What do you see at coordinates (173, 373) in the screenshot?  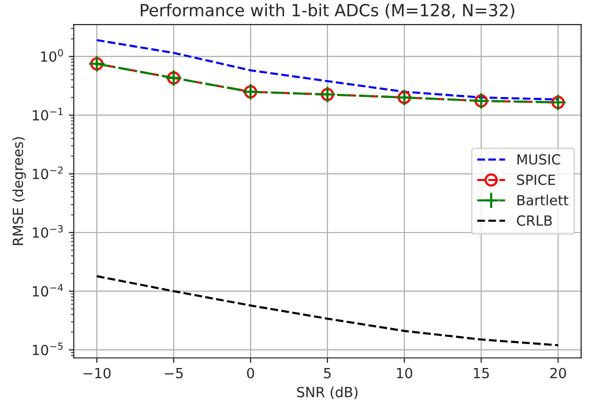 I see `x-tick-label: −5` at bounding box center [173, 373].